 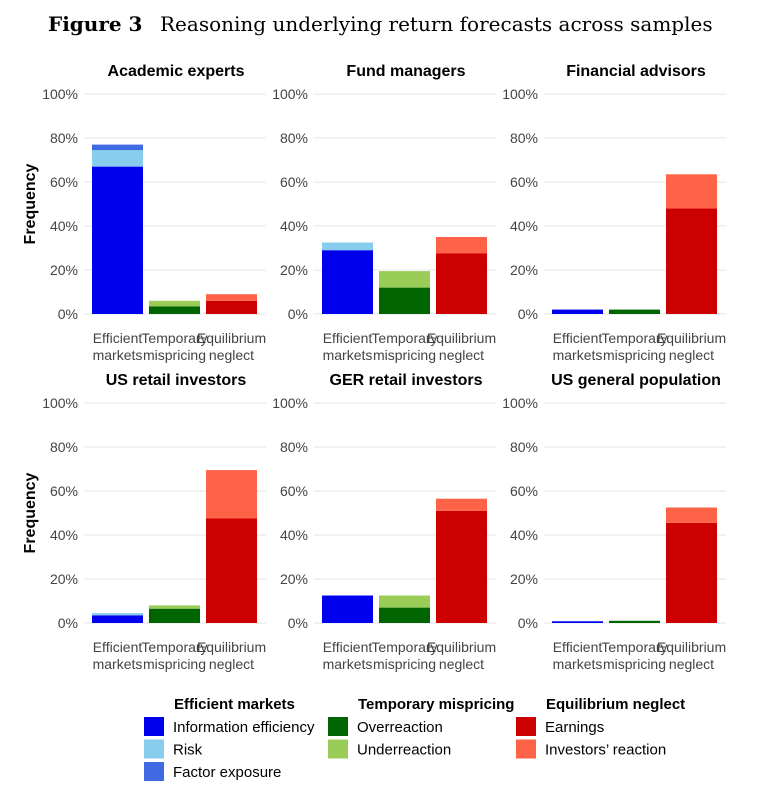 What do you see at coordinates (636, 71) in the screenshot?
I see `panel-title: Financial advisors` at bounding box center [636, 71].